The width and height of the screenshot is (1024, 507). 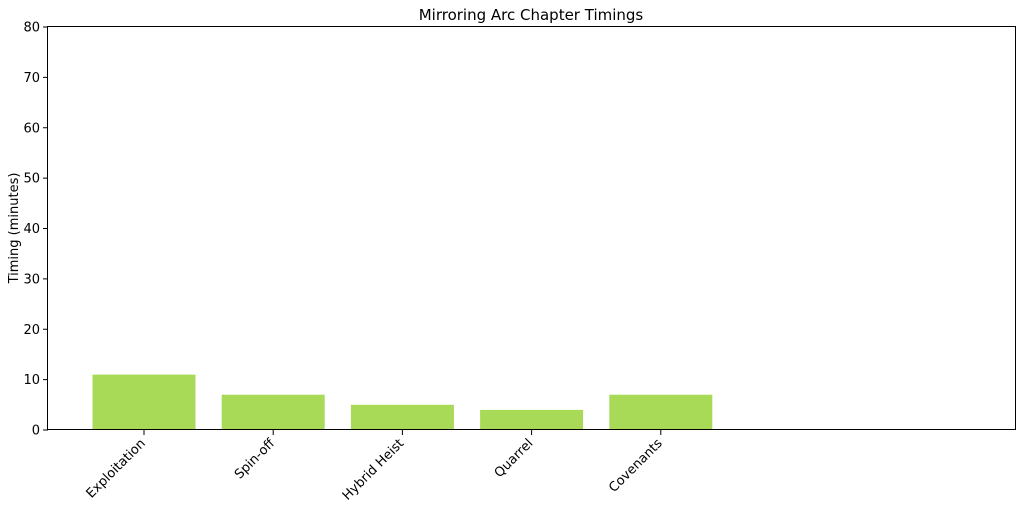 What do you see at coordinates (31, 179) in the screenshot?
I see `y-tick-label: 50` at bounding box center [31, 179].